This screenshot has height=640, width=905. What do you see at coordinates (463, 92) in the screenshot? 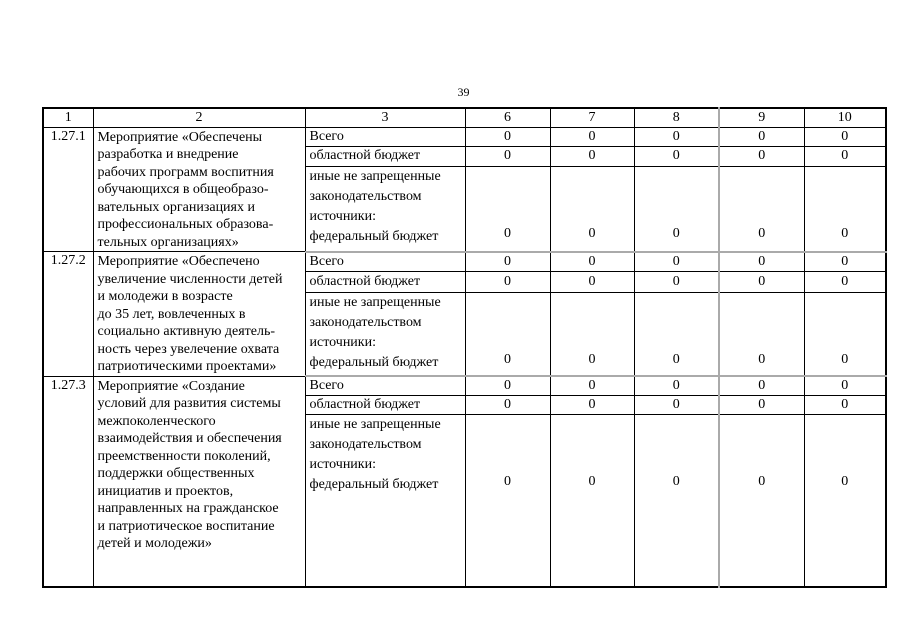
I see `page-number: 39` at bounding box center [463, 92].